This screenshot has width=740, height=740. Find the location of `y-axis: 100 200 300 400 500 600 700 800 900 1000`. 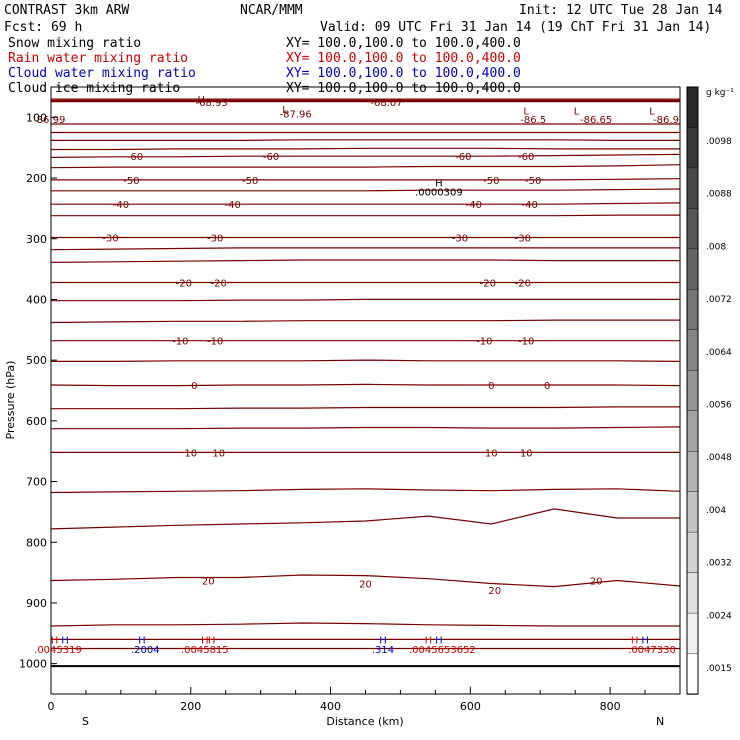

y-axis: 100 200 300 400 500 600 700 800 900 1000 is located at coordinates (38, 391).